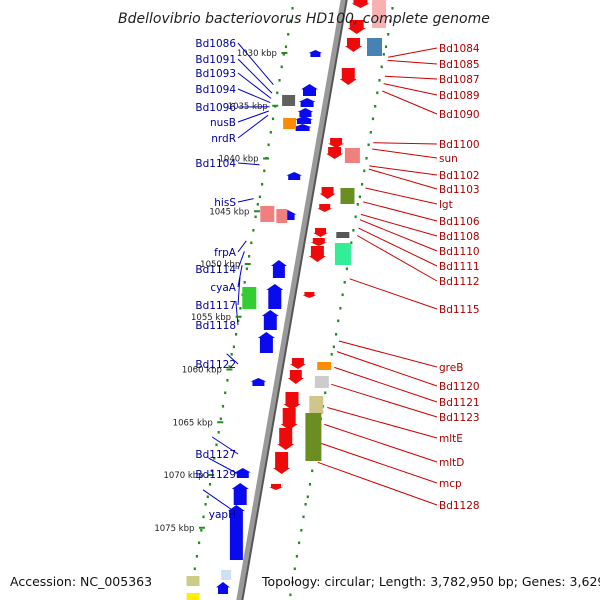 This screenshot has width=600, height=600. What do you see at coordinates (193, 596) in the screenshot?
I see `gene-box-yellow` at bounding box center [193, 596].